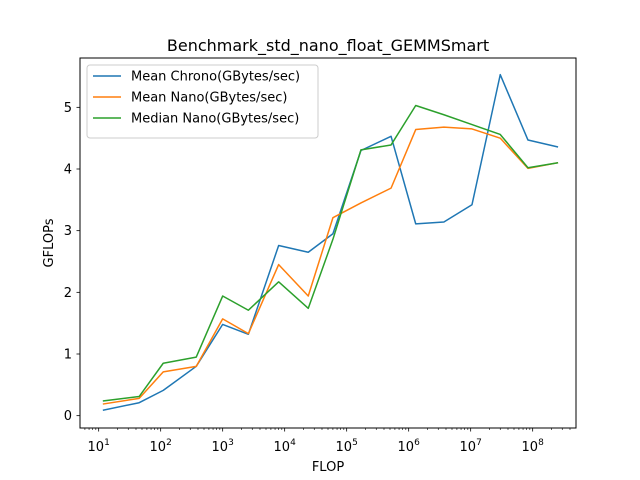  I want to click on x-tick-label: 10⁸, so click(533, 446).